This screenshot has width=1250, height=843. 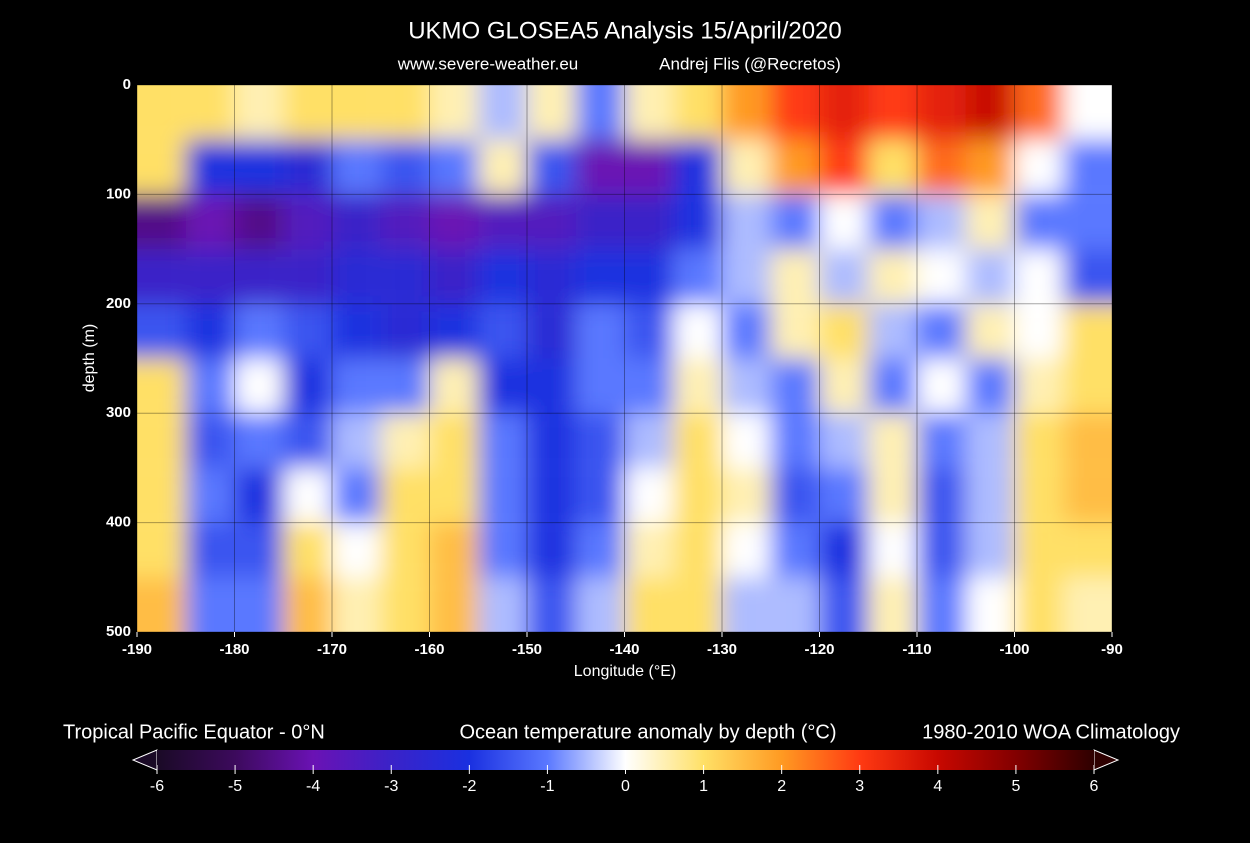 What do you see at coordinates (1112, 649) in the screenshot?
I see `x-tick-label: -90` at bounding box center [1112, 649].